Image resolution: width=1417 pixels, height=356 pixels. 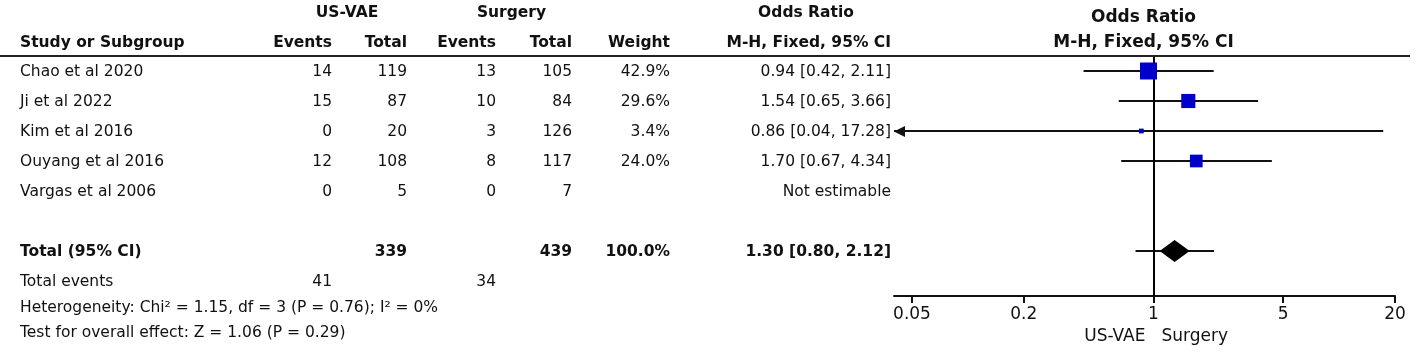 What do you see at coordinates (818, 251) in the screenshot?
I see `text: 1.30 [0.80, 2.12]` at bounding box center [818, 251].